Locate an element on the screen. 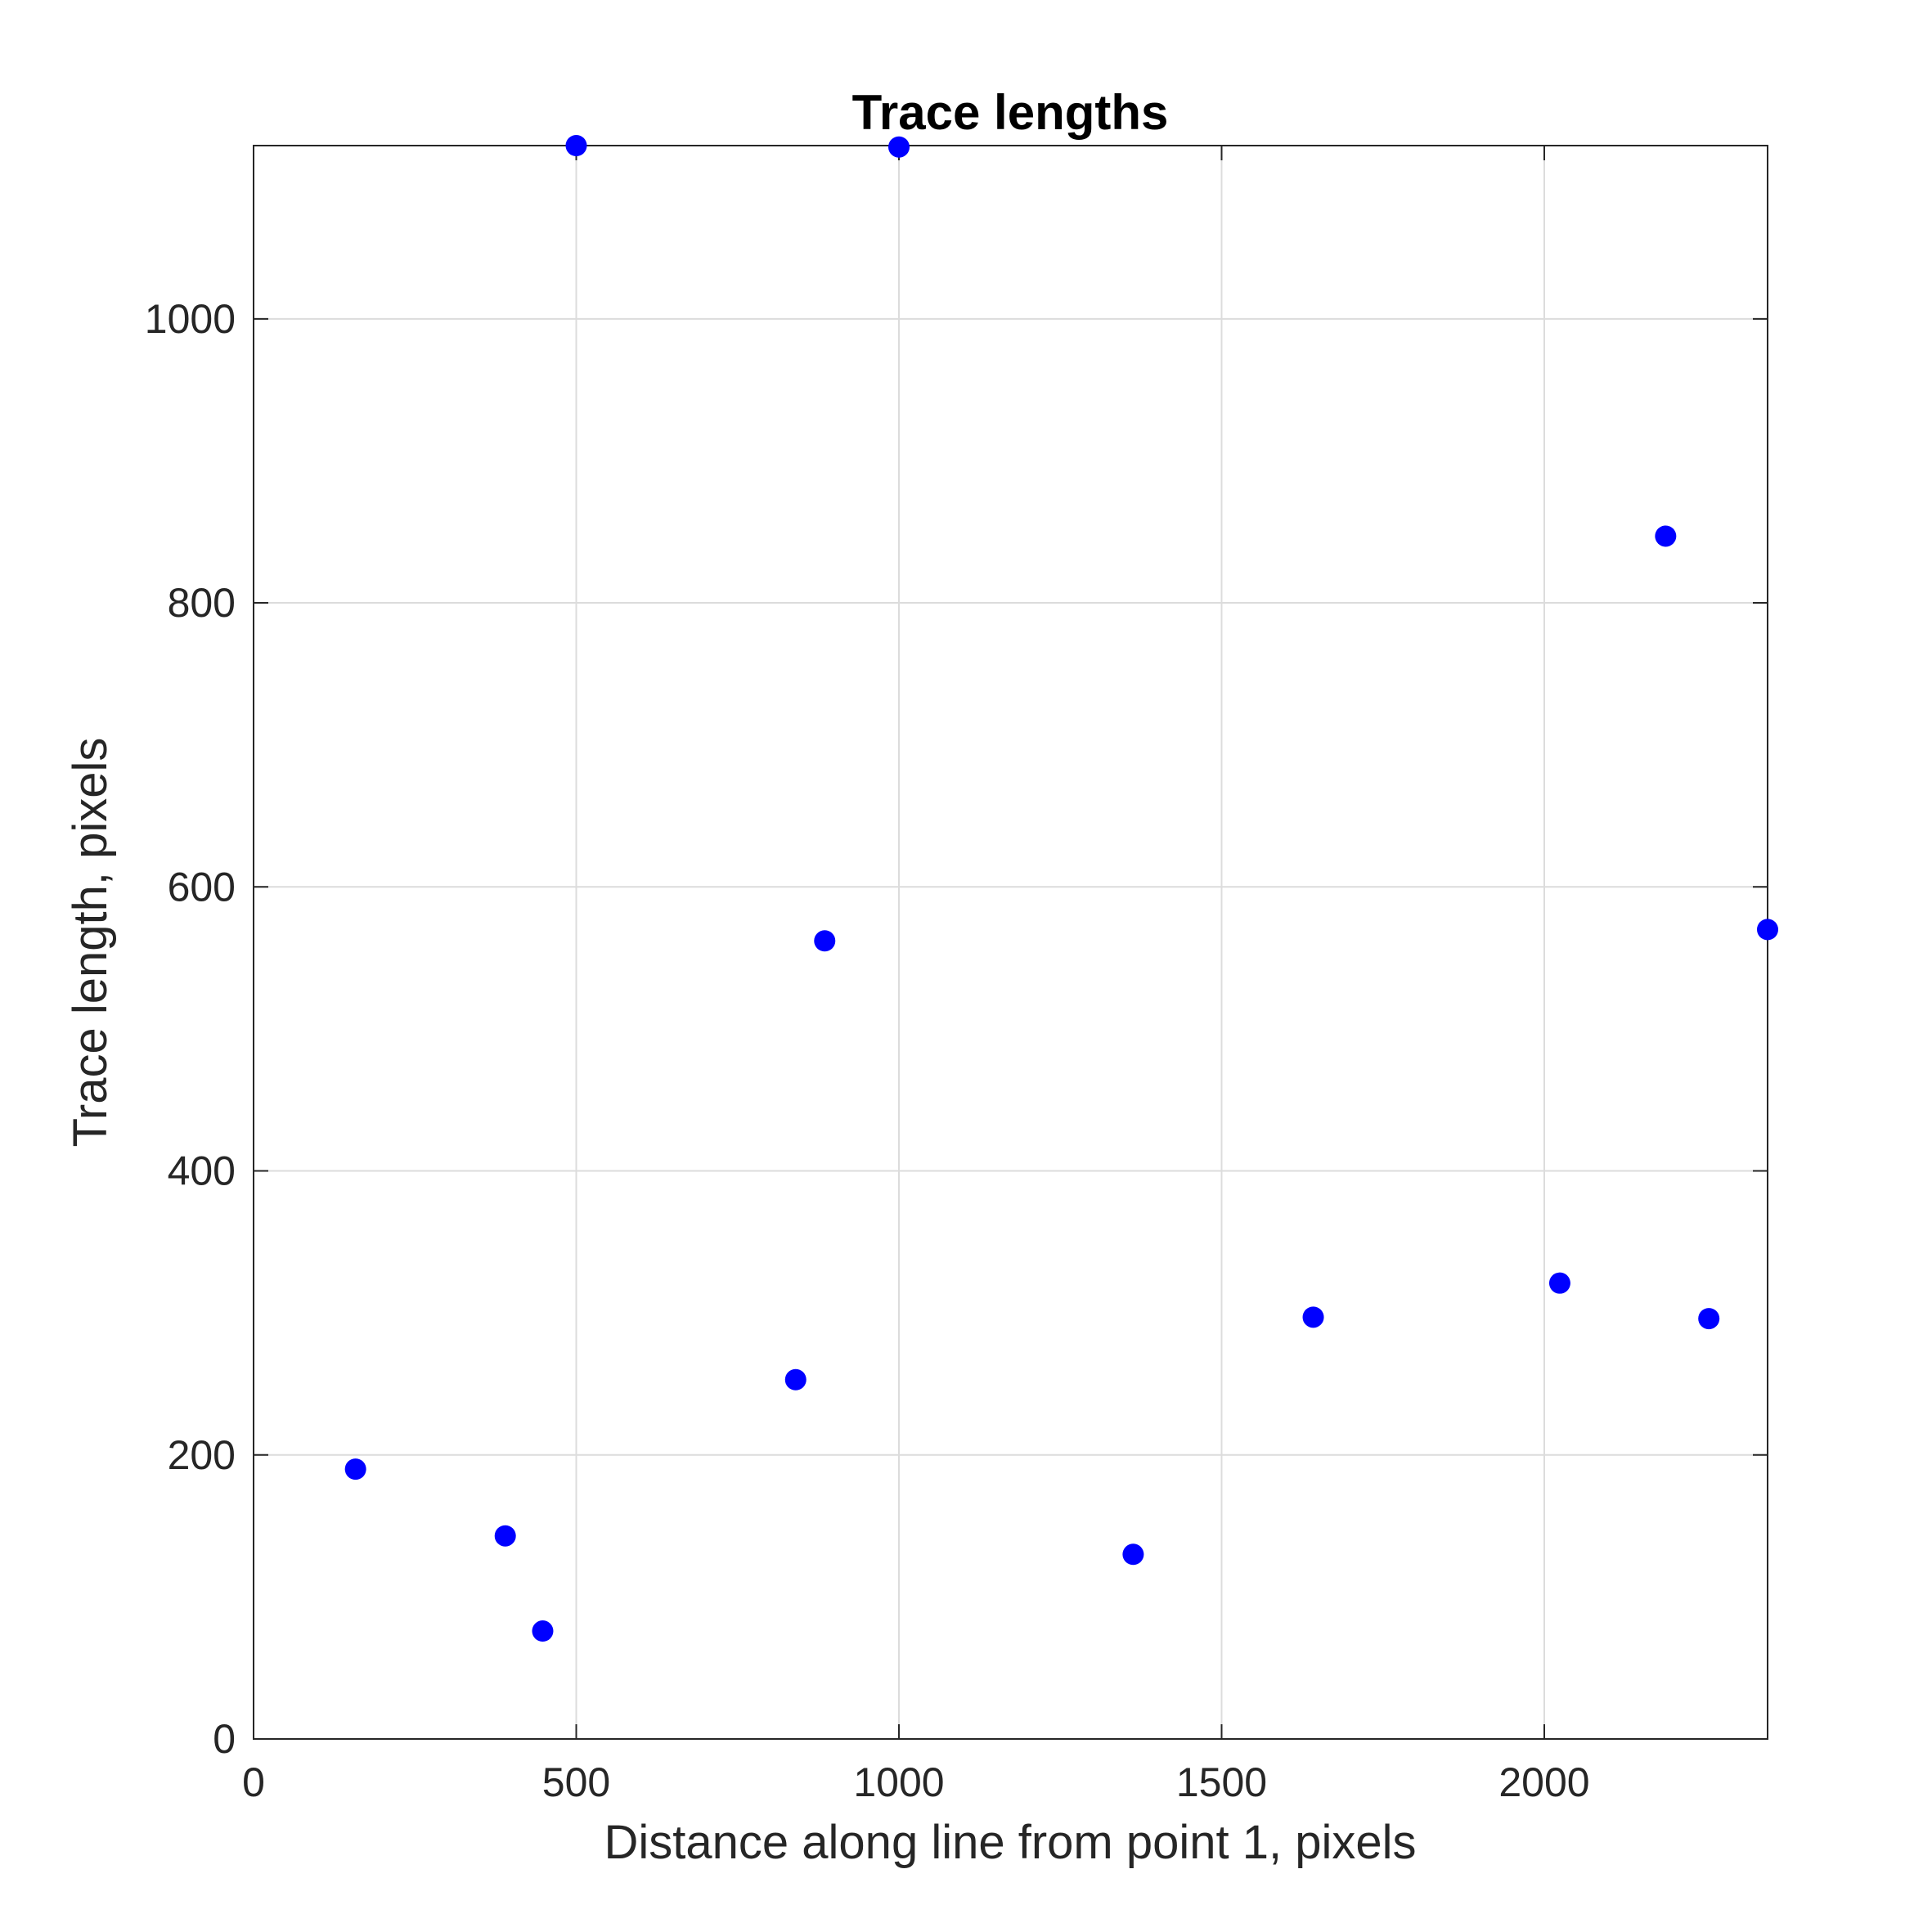 This screenshot has height=1932, width=1932. x-tick-label: 1500 is located at coordinates (1221, 1782).